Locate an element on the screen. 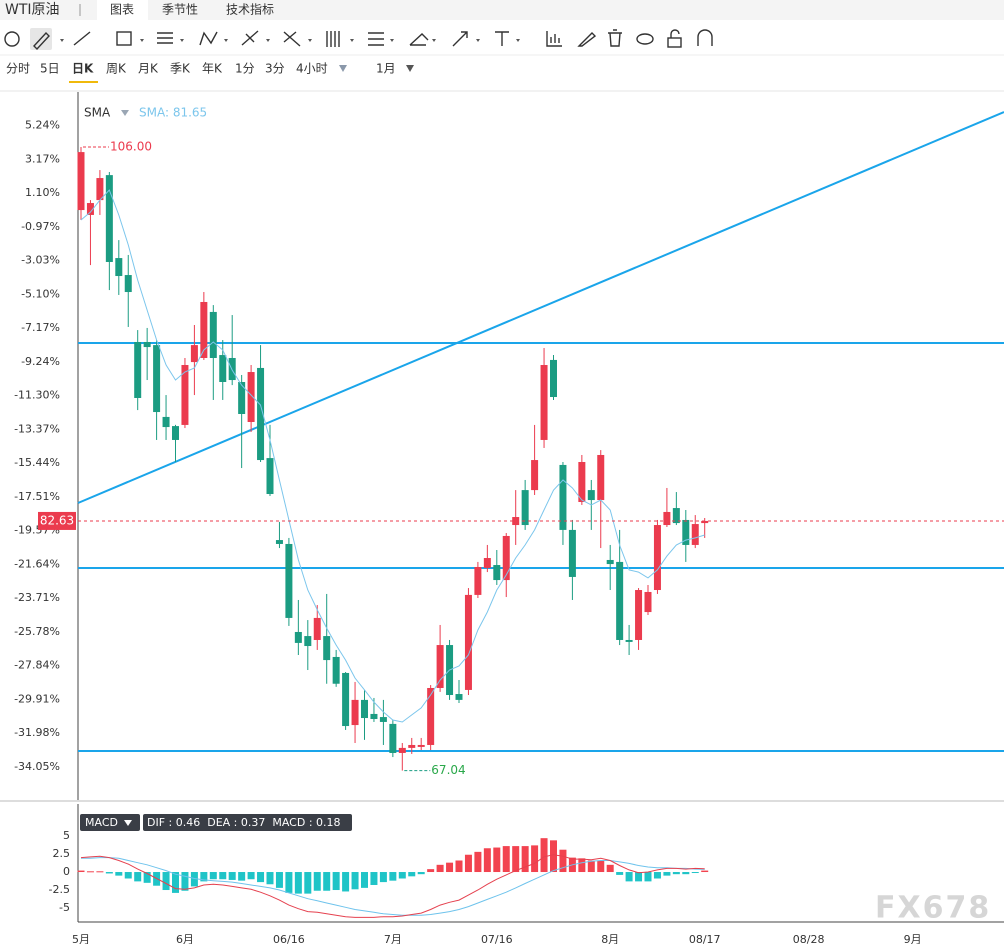 This screenshot has height=944, width=1004. period-tab: 5日 is located at coordinates (50, 69).